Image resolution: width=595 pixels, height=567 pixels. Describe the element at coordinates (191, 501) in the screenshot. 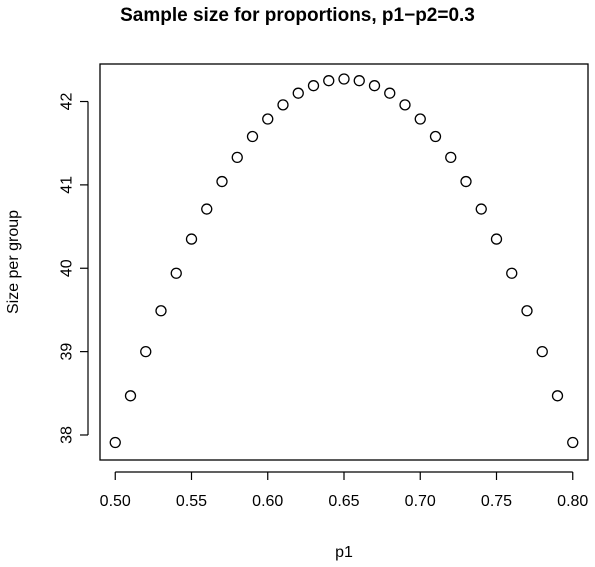

I see `x-tick-label: 0.55` at that location.